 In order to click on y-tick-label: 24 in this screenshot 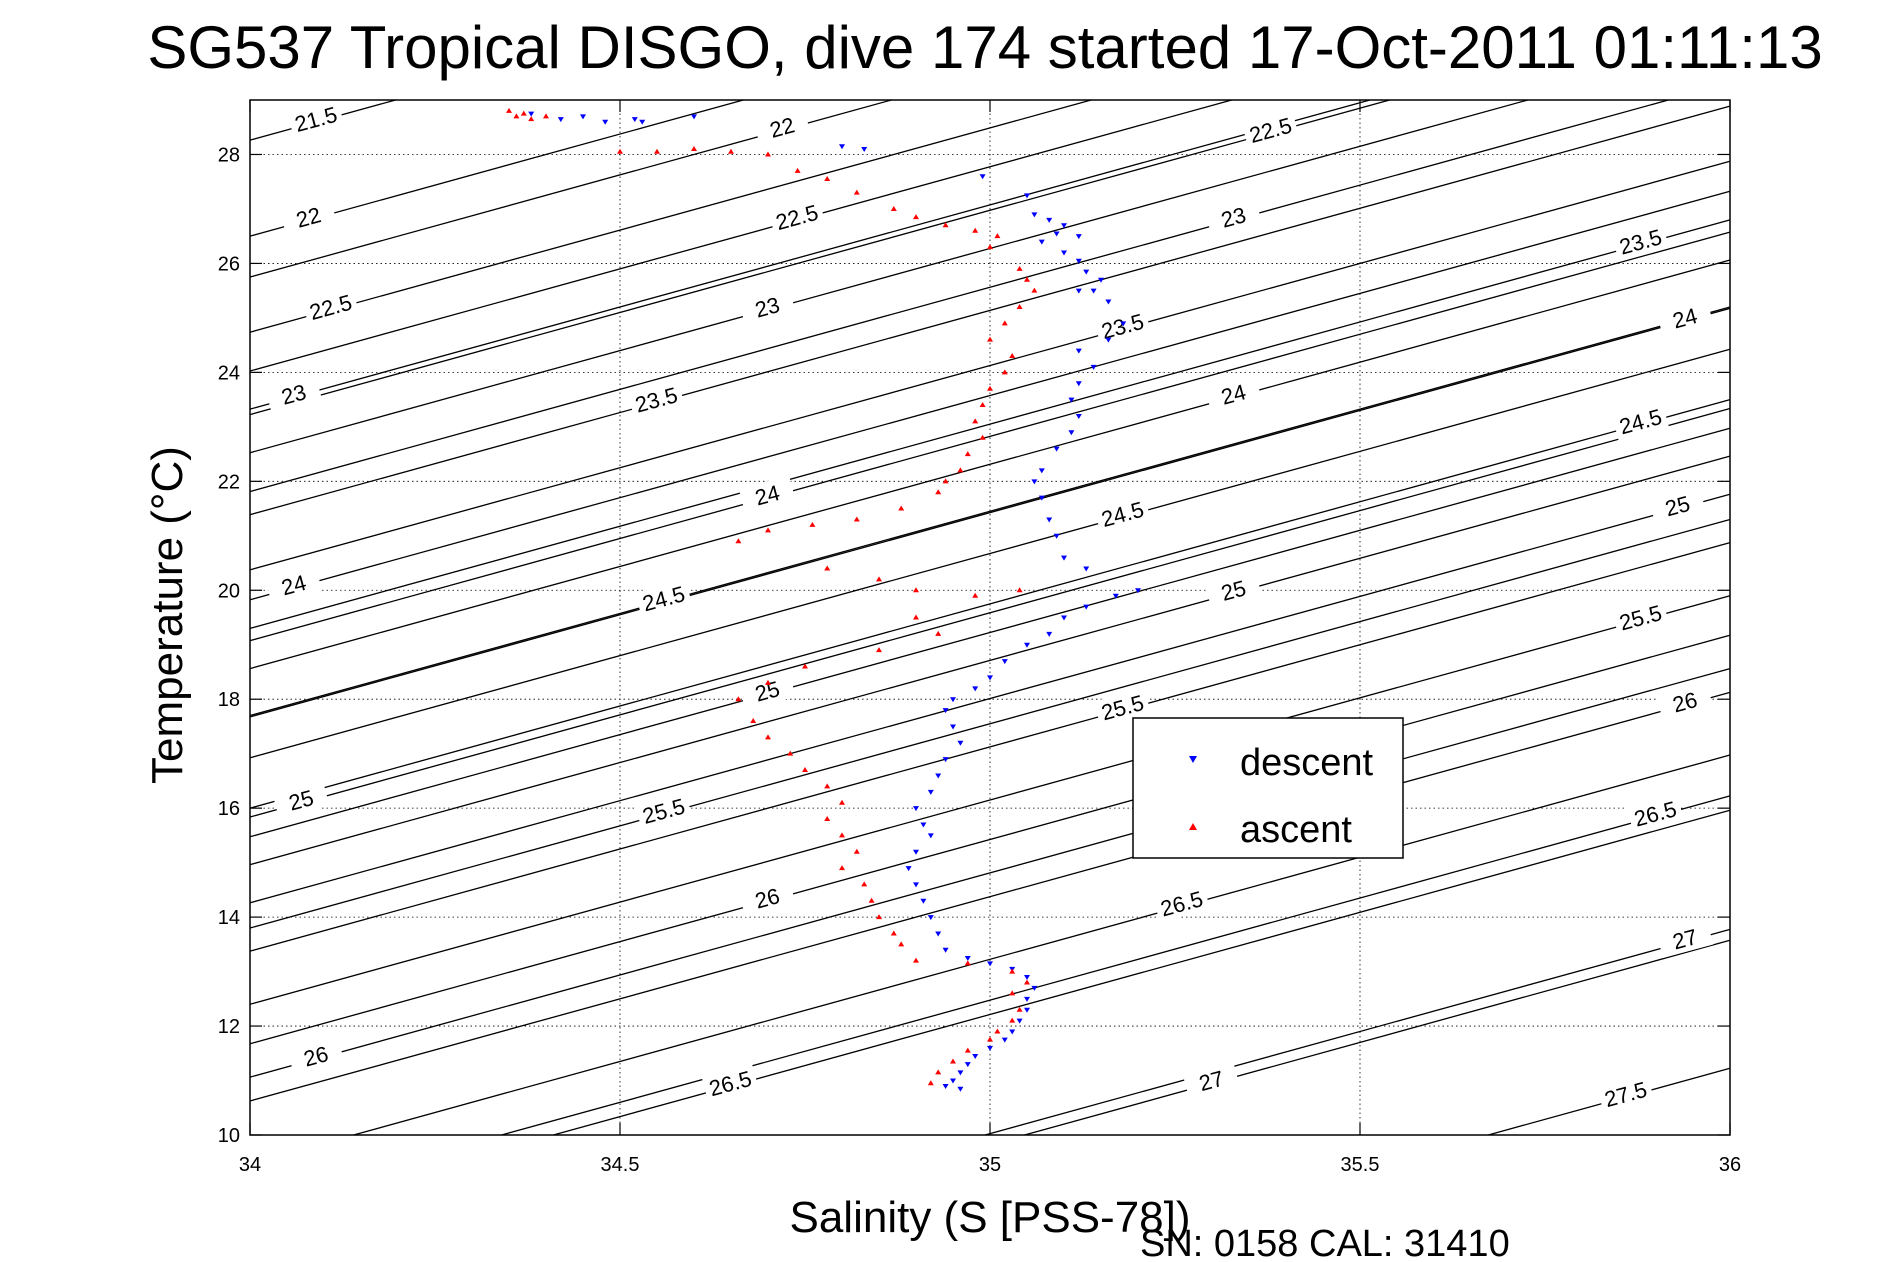, I will do `click(229, 373)`.